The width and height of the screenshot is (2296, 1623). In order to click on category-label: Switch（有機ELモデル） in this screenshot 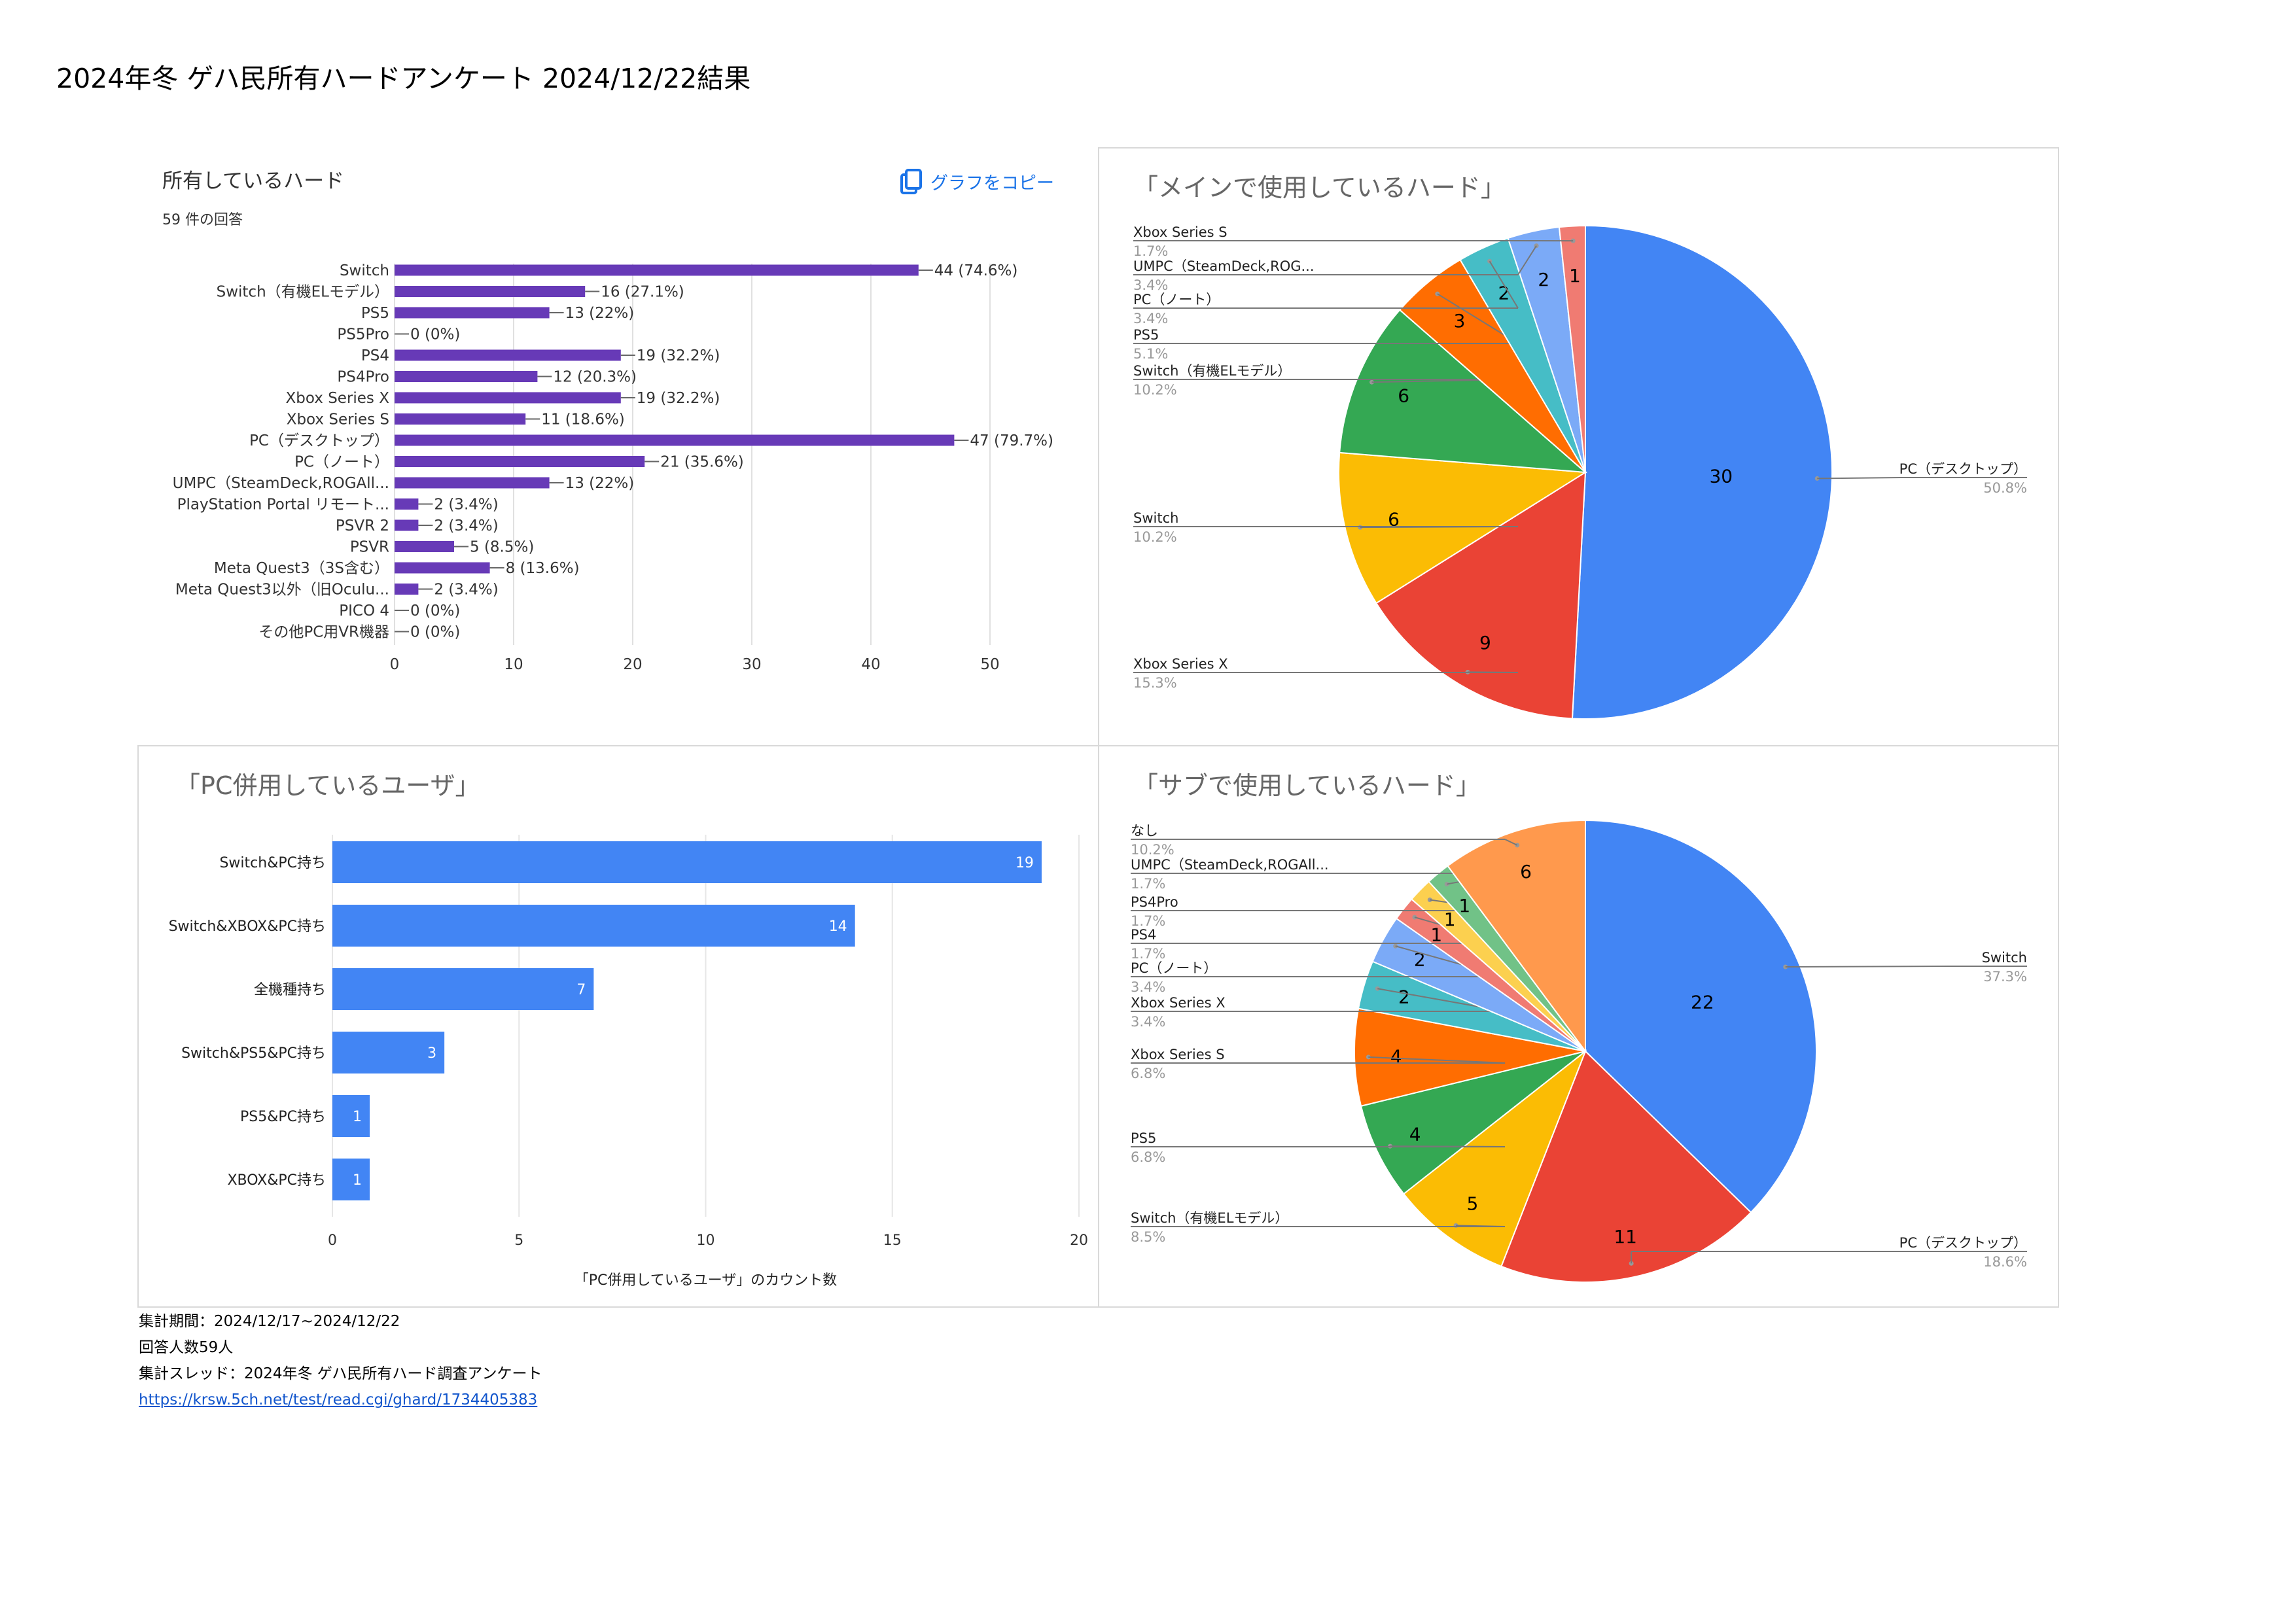, I will do `click(303, 292)`.